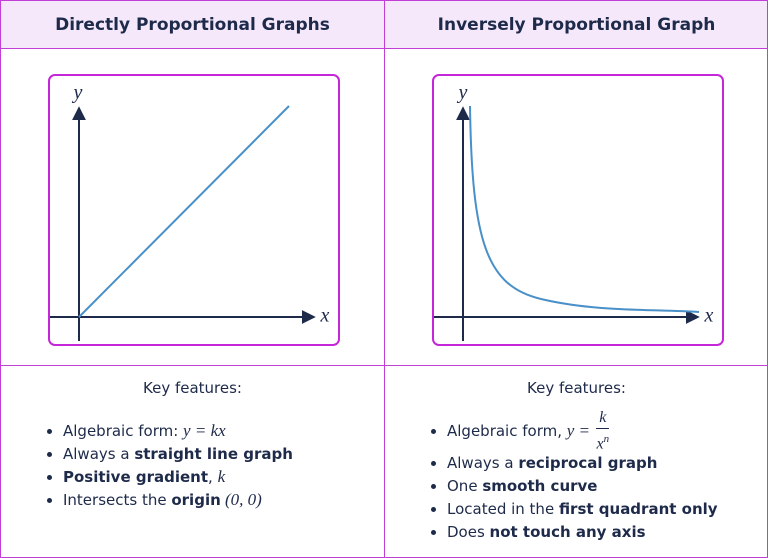 The height and width of the screenshot is (558, 768). What do you see at coordinates (588, 463) in the screenshot?
I see `text-segment: reciprocal graph` at bounding box center [588, 463].